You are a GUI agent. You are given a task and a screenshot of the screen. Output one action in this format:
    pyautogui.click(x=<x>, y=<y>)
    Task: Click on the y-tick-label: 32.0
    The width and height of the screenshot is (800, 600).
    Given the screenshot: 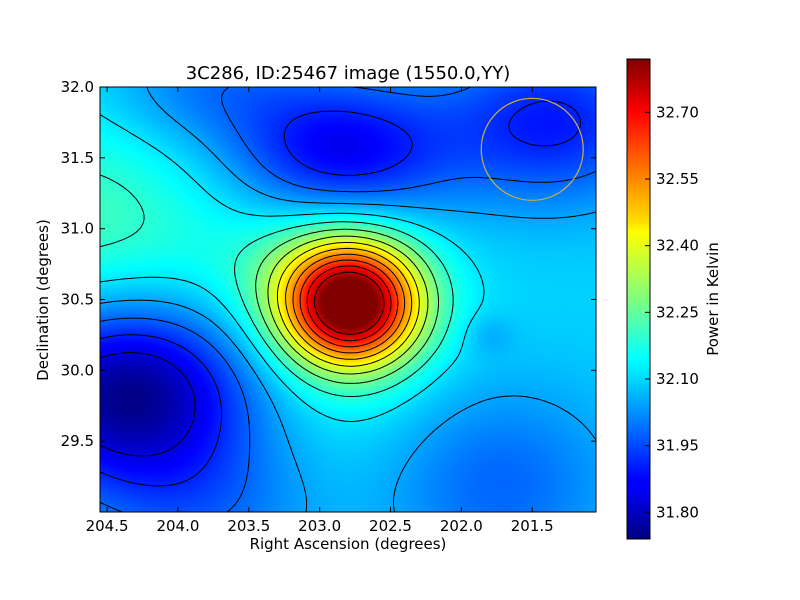 What is the action you would take?
    pyautogui.click(x=77, y=87)
    